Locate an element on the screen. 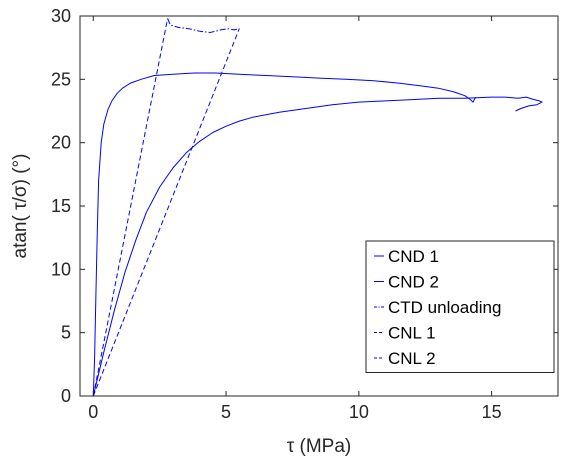 The width and height of the screenshot is (570, 464). legend: CND 1 CND 2 CTD unloading CNL 1 CNL 2 is located at coordinates (460, 306).